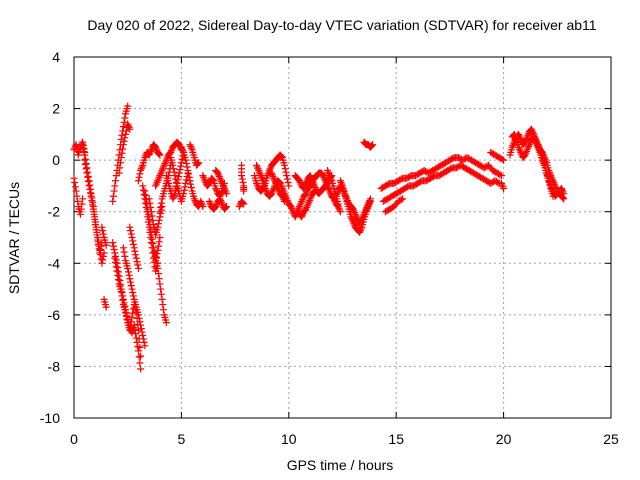  I want to click on y-tick-label: -6, so click(54, 315).